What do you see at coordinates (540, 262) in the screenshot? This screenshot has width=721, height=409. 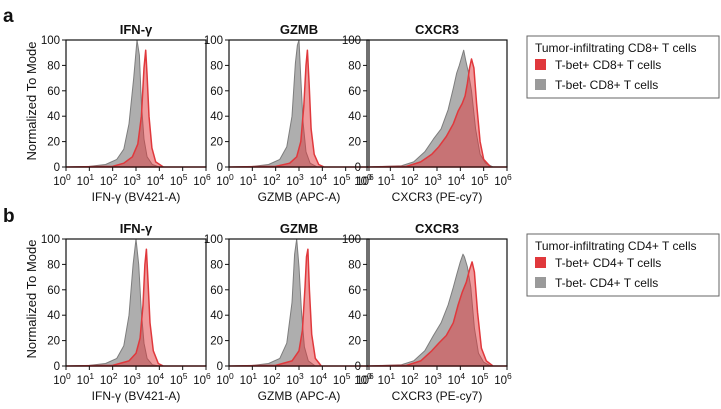 I see `legend-swatch-tbet-pos` at bounding box center [540, 262].